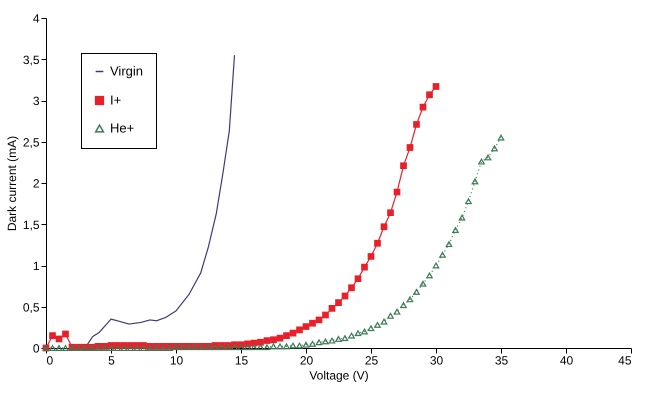 The image size is (653, 403). What do you see at coordinates (371, 361) in the screenshot?
I see `x-tick-label: 25` at bounding box center [371, 361].